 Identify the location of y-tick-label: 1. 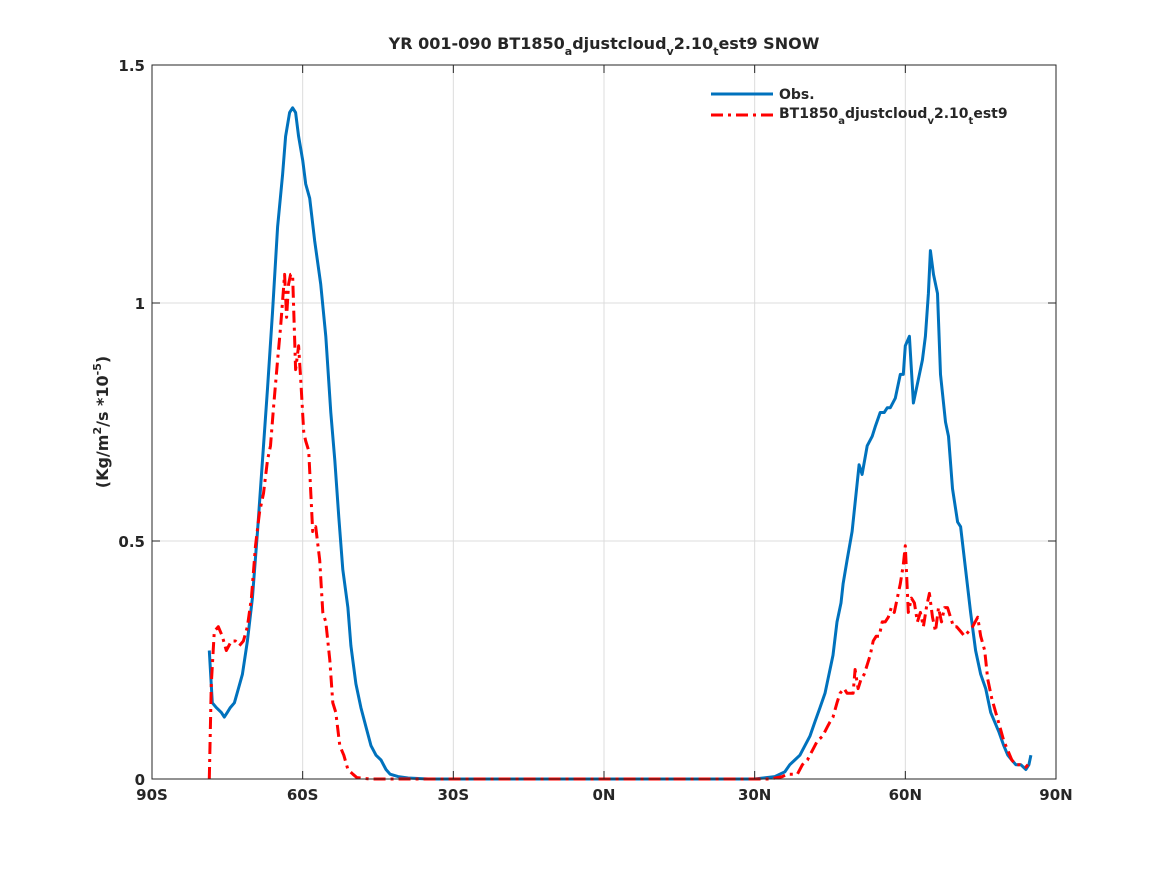
(140, 304).